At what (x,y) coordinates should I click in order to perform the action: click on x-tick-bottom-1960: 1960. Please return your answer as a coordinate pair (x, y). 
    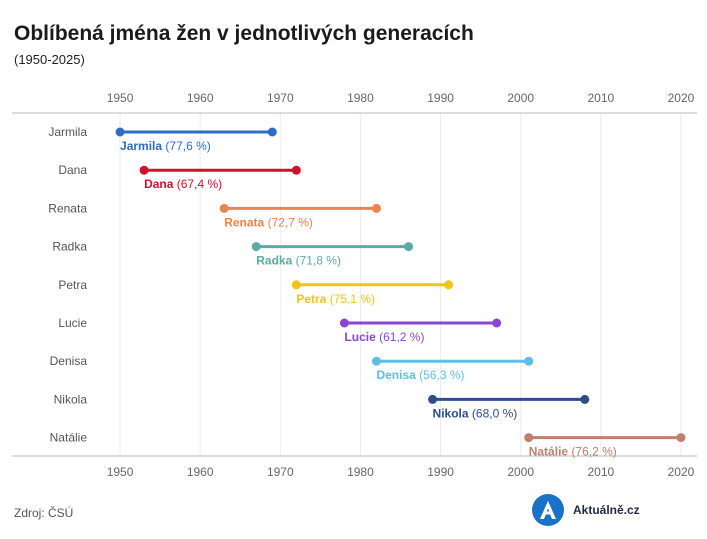
    Looking at the image, I should click on (200, 472).